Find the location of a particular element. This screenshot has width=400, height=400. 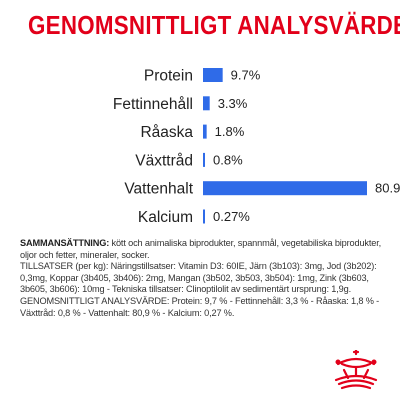

crown-icon is located at coordinates (356, 370).